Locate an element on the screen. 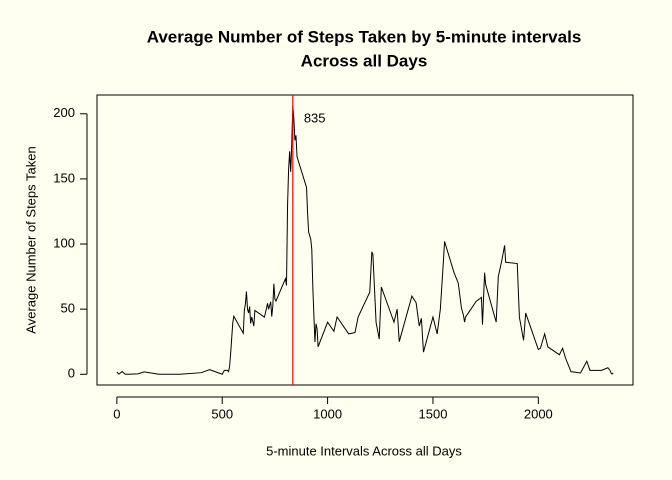 The image size is (672, 480). y-tick-label: 150 is located at coordinates (64, 177).